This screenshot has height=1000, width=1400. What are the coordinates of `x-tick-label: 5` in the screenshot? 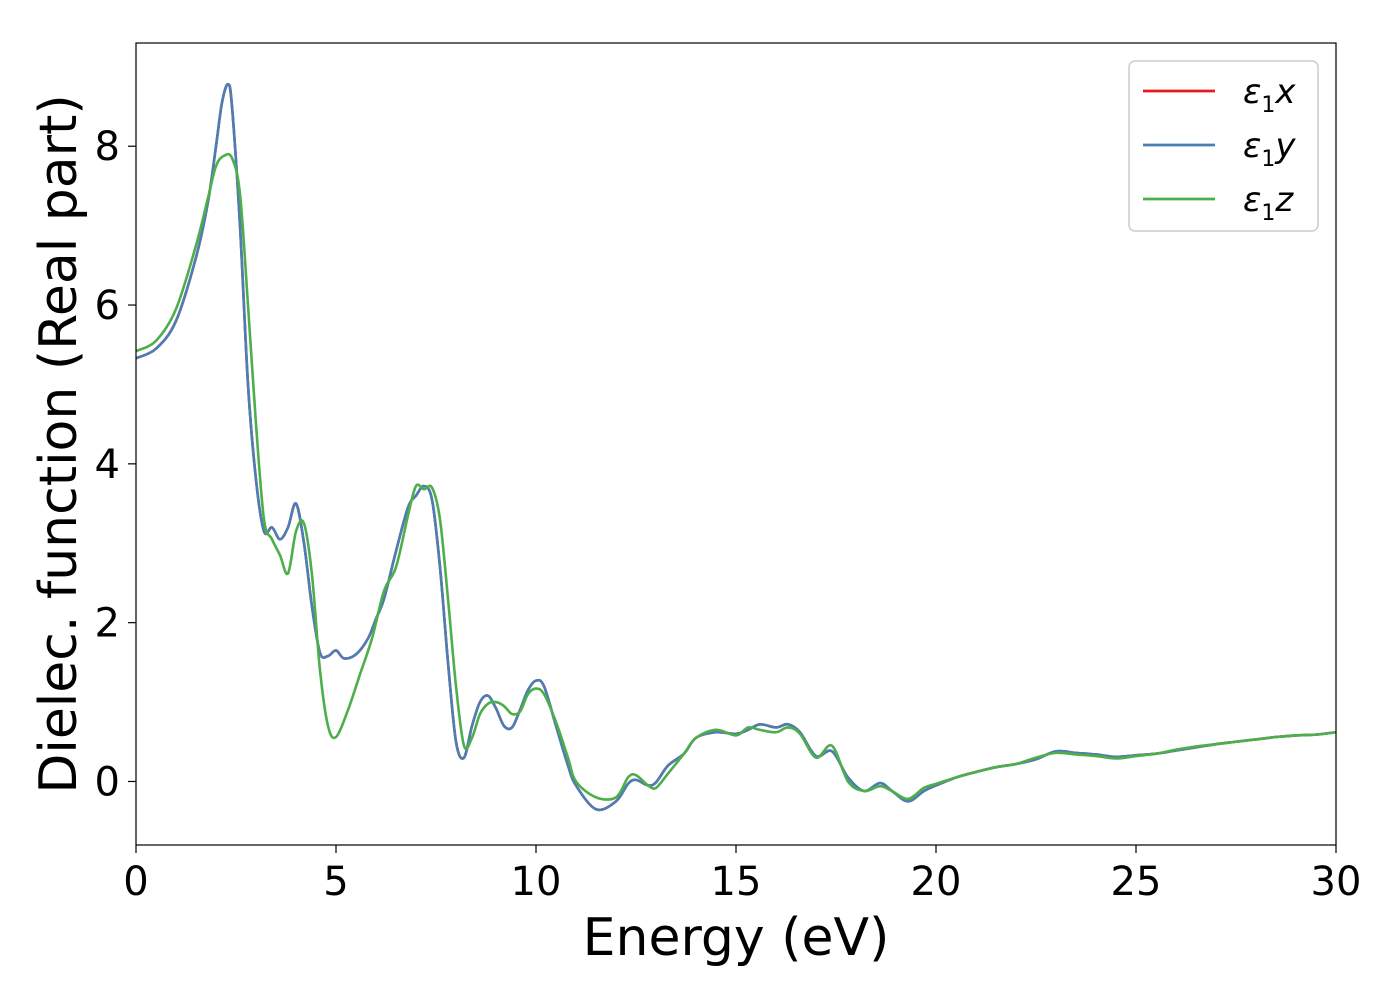 It's located at (335, 882).